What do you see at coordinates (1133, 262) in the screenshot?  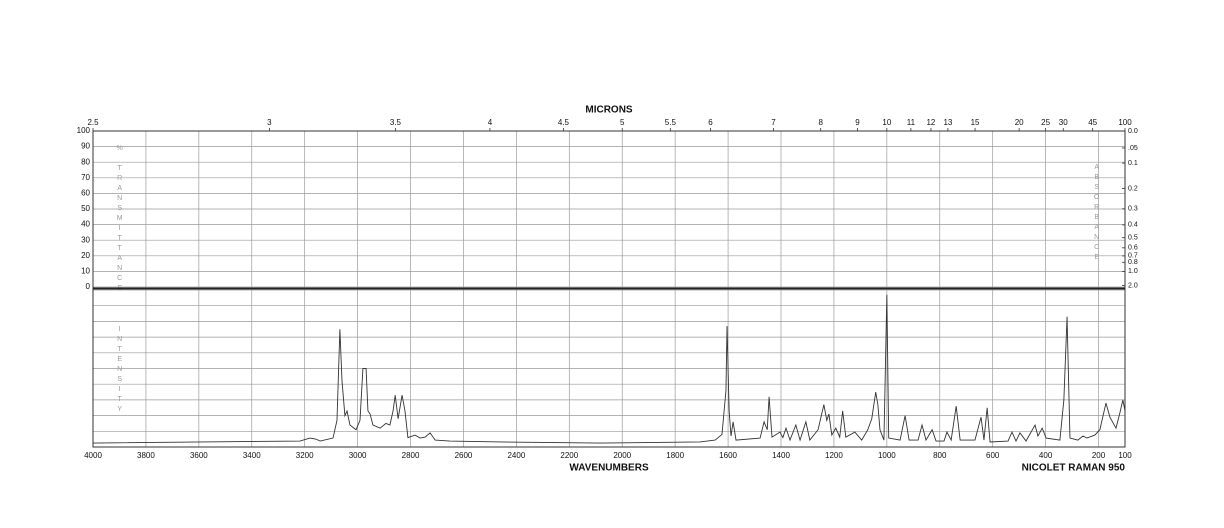 I see `y2-tick-label: 0.8` at bounding box center [1133, 262].